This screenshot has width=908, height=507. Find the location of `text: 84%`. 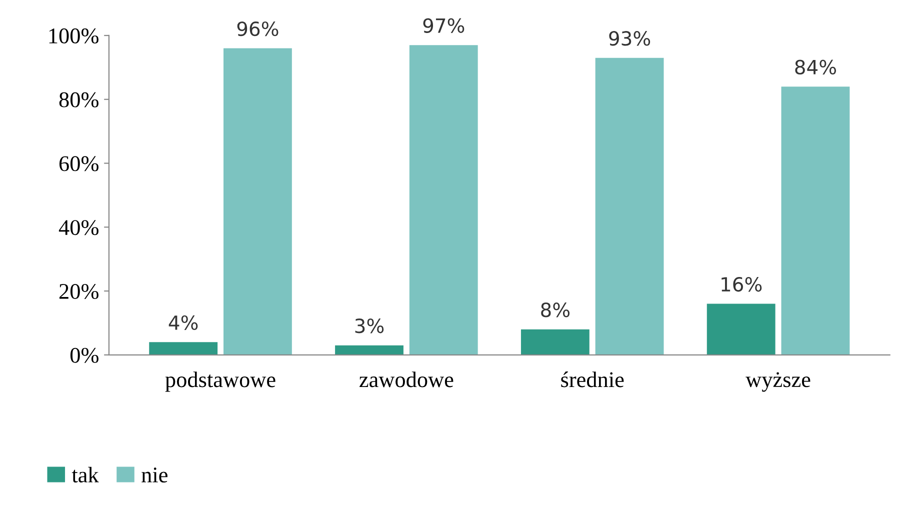

text: 84% is located at coordinates (815, 67).